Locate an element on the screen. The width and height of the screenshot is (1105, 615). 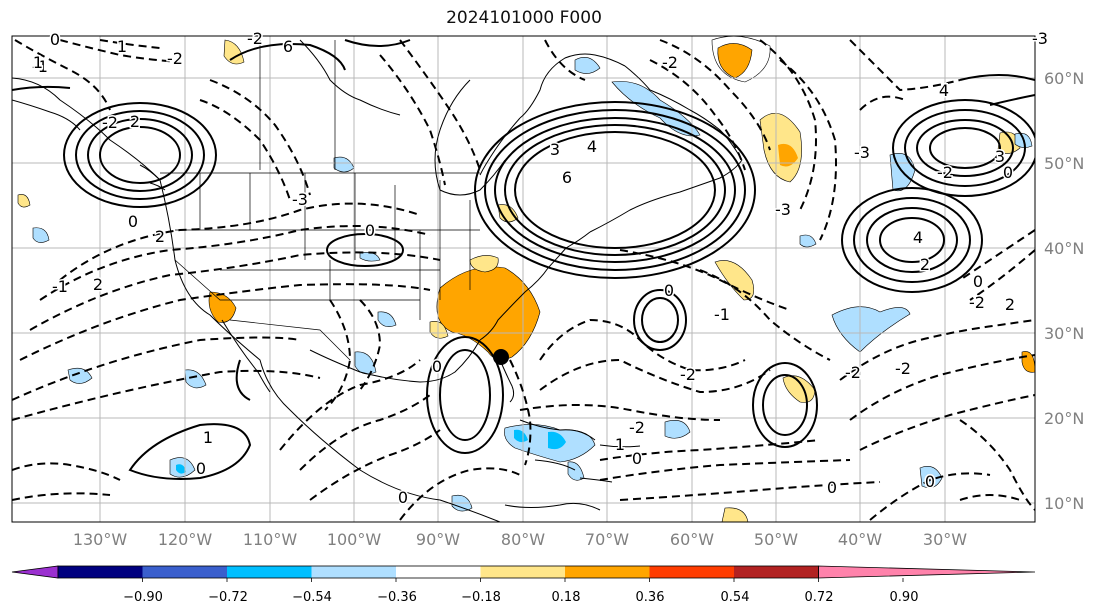
colorbar-cells is located at coordinates (523, 573).